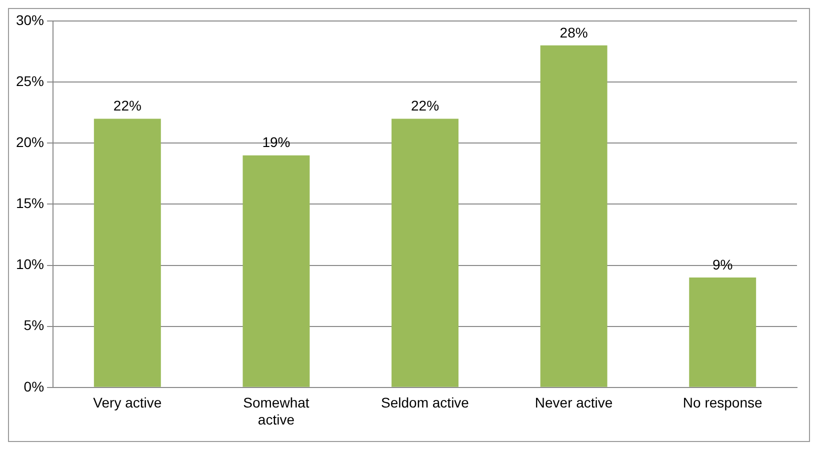  What do you see at coordinates (30, 142) in the screenshot?
I see `y-tick-label: 20%` at bounding box center [30, 142].